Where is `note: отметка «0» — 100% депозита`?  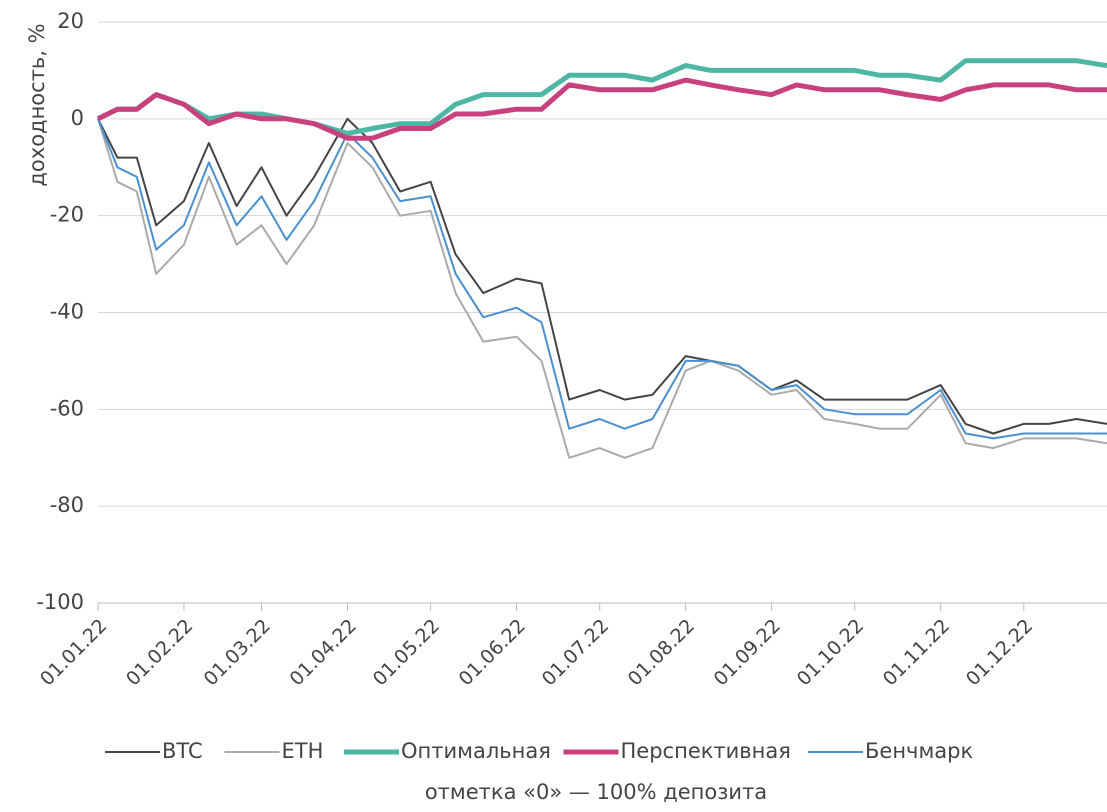
note: отметка «0» — 100% депозита is located at coordinates (596, 792).